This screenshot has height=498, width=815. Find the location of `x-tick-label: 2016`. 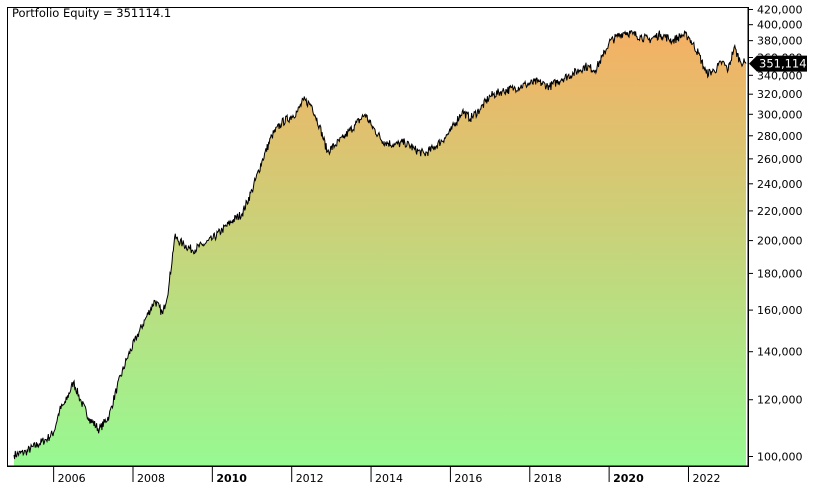

x-tick-label: 2016 is located at coordinates (468, 478).